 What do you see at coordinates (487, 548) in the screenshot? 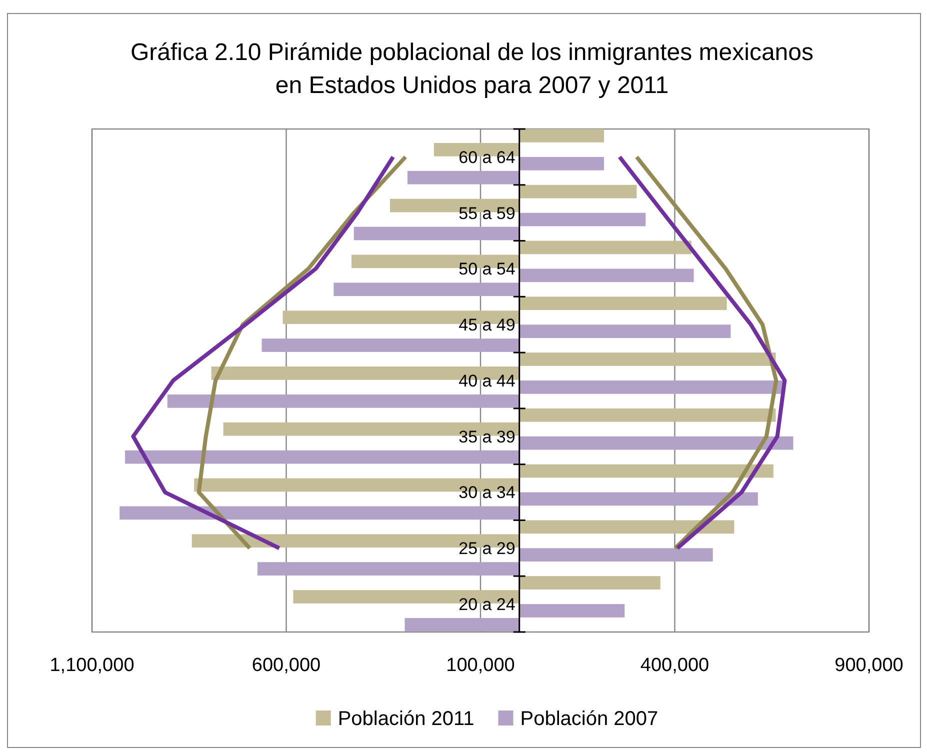
I see `y-tick-label: 25 a 29` at bounding box center [487, 548].